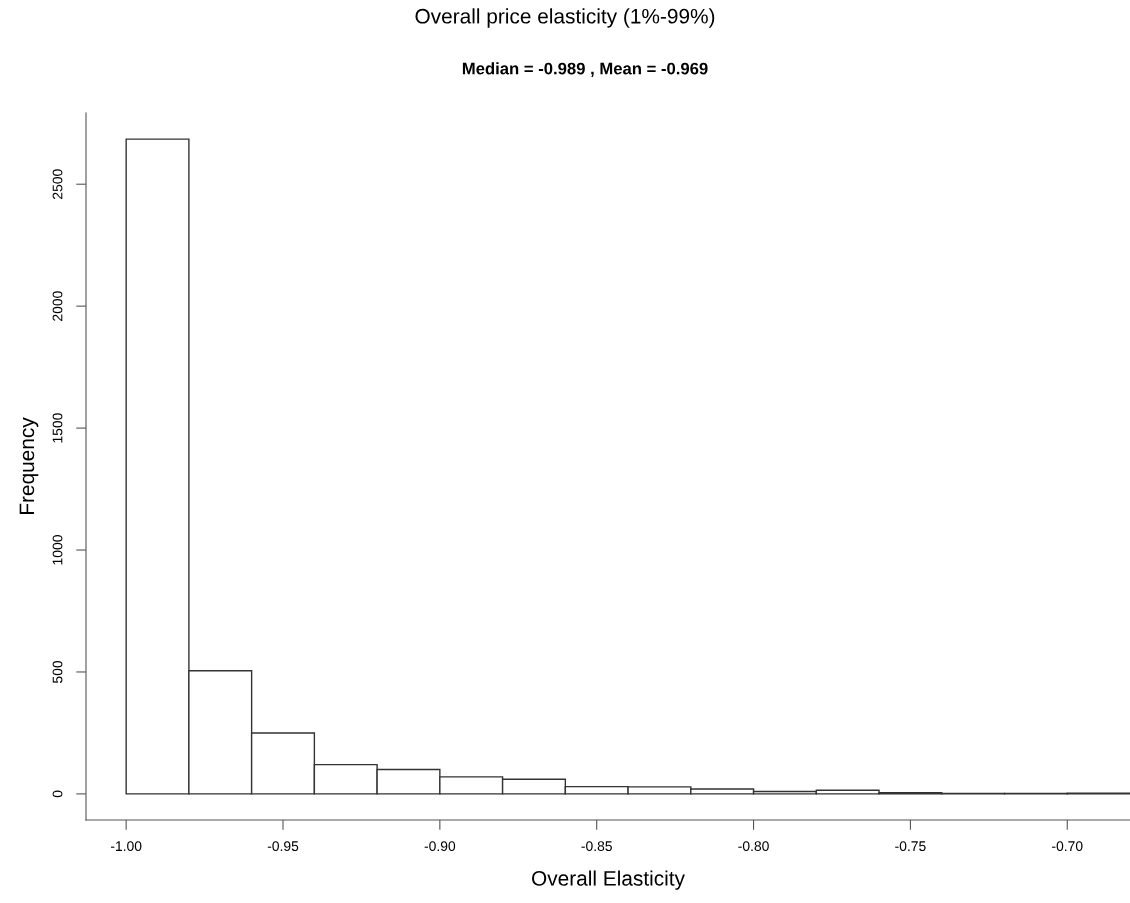 This screenshot has width=1130, height=903. I want to click on x-tick-label: -0.75, so click(910, 846).